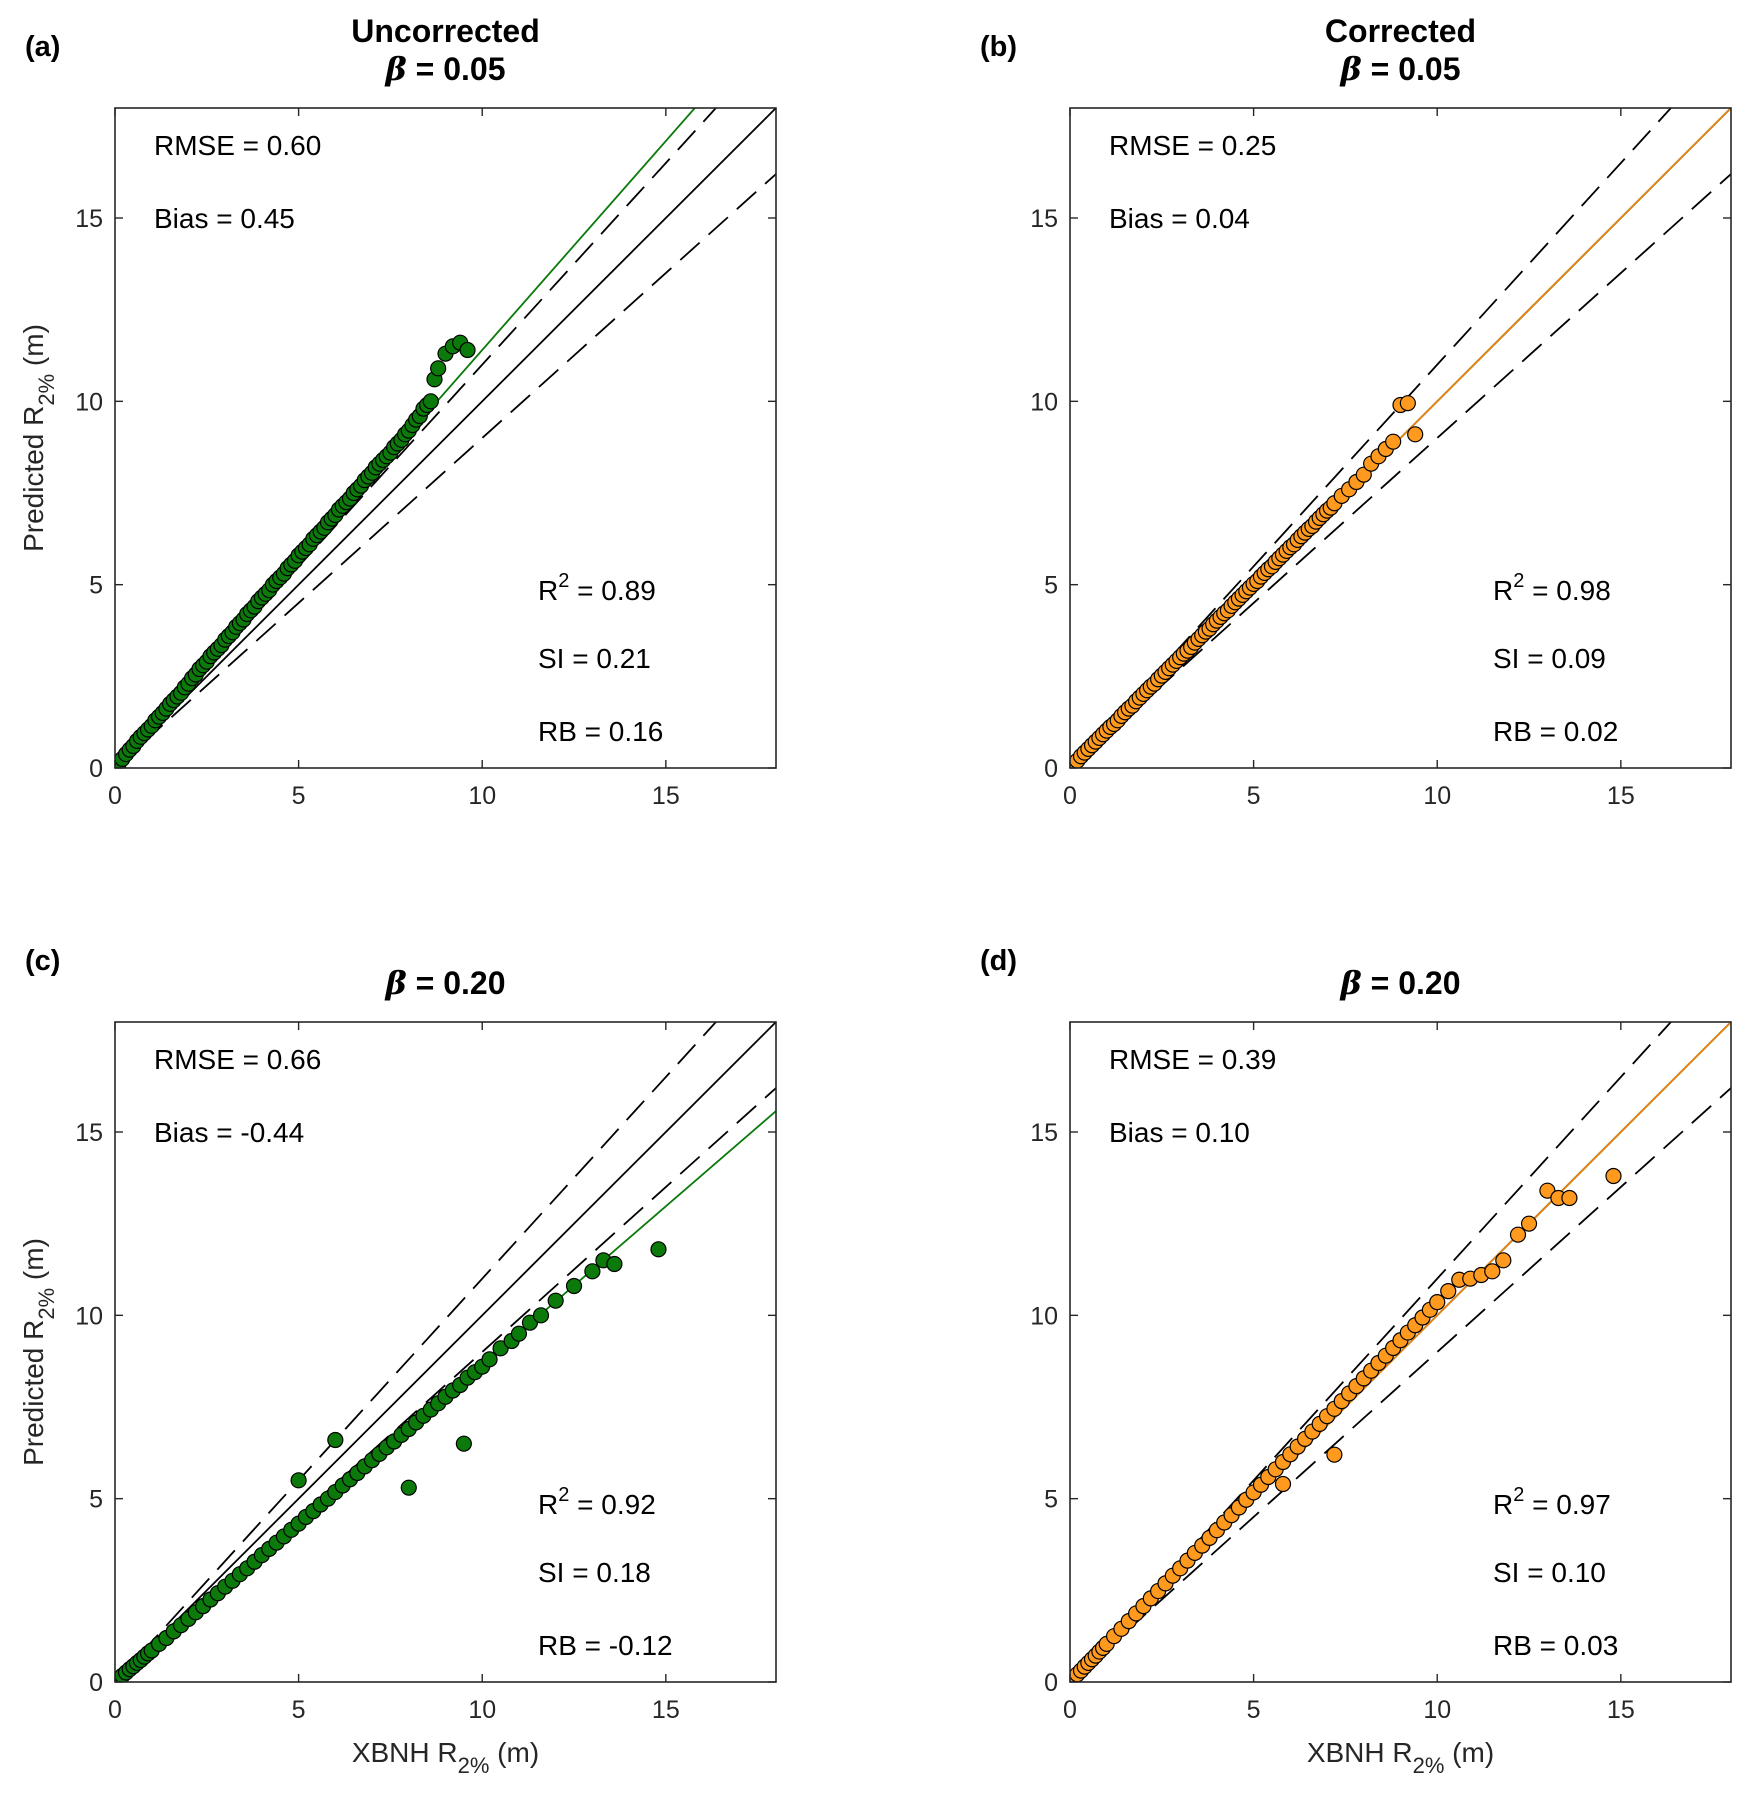  I want to click on r2-value: = 0.89, so click(612, 590).